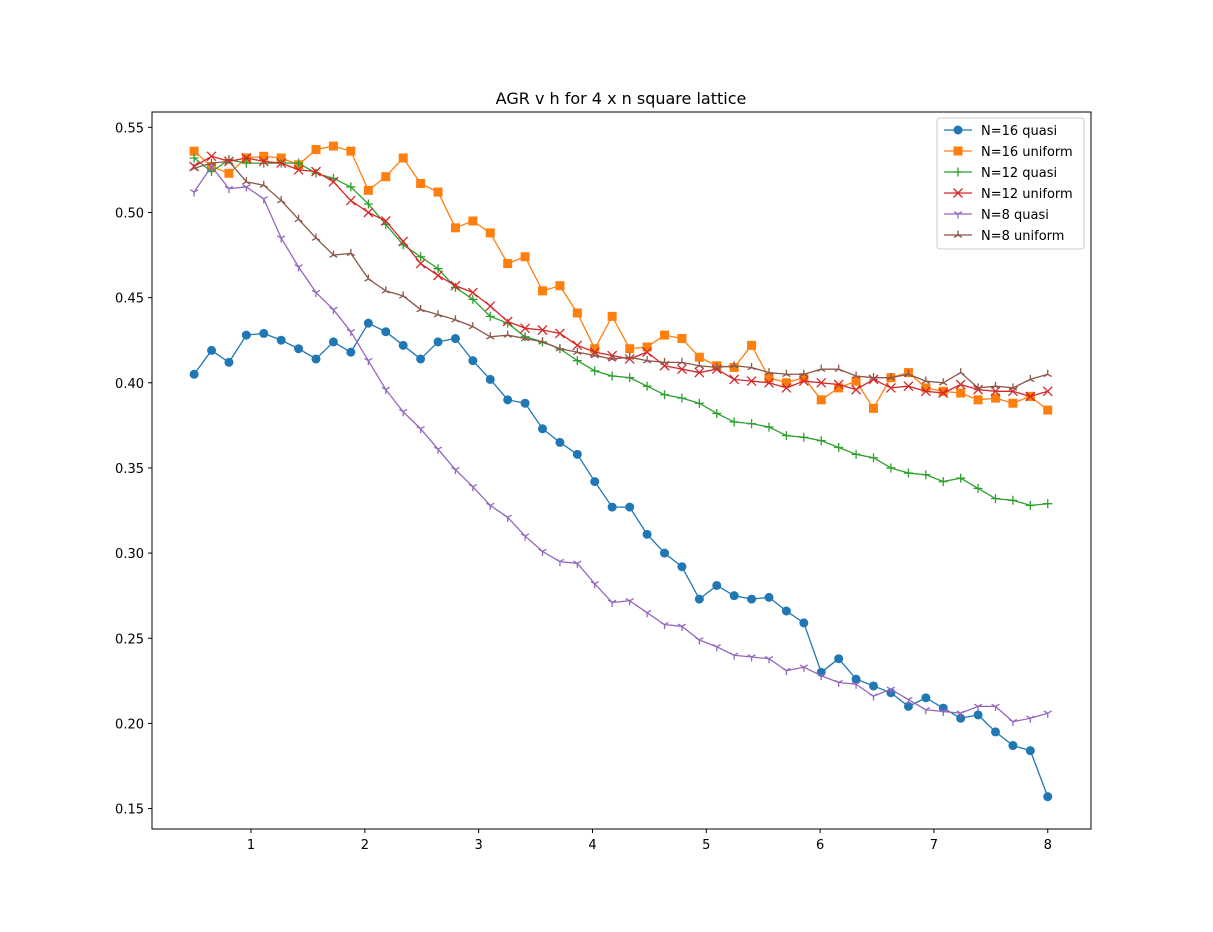 The height and width of the screenshot is (932, 1213). I want to click on y-tick-label: 0.40, so click(129, 384).